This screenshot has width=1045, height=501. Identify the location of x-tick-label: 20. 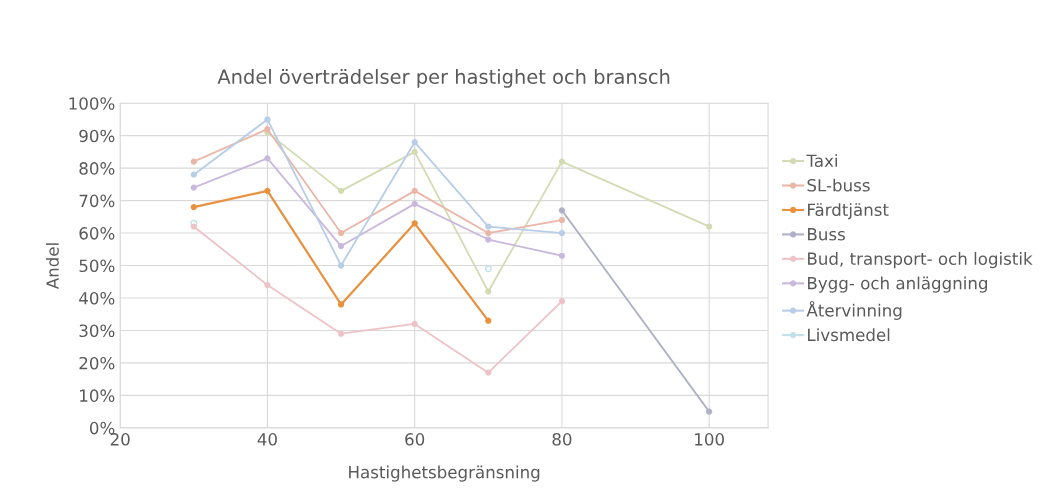
(120, 439).